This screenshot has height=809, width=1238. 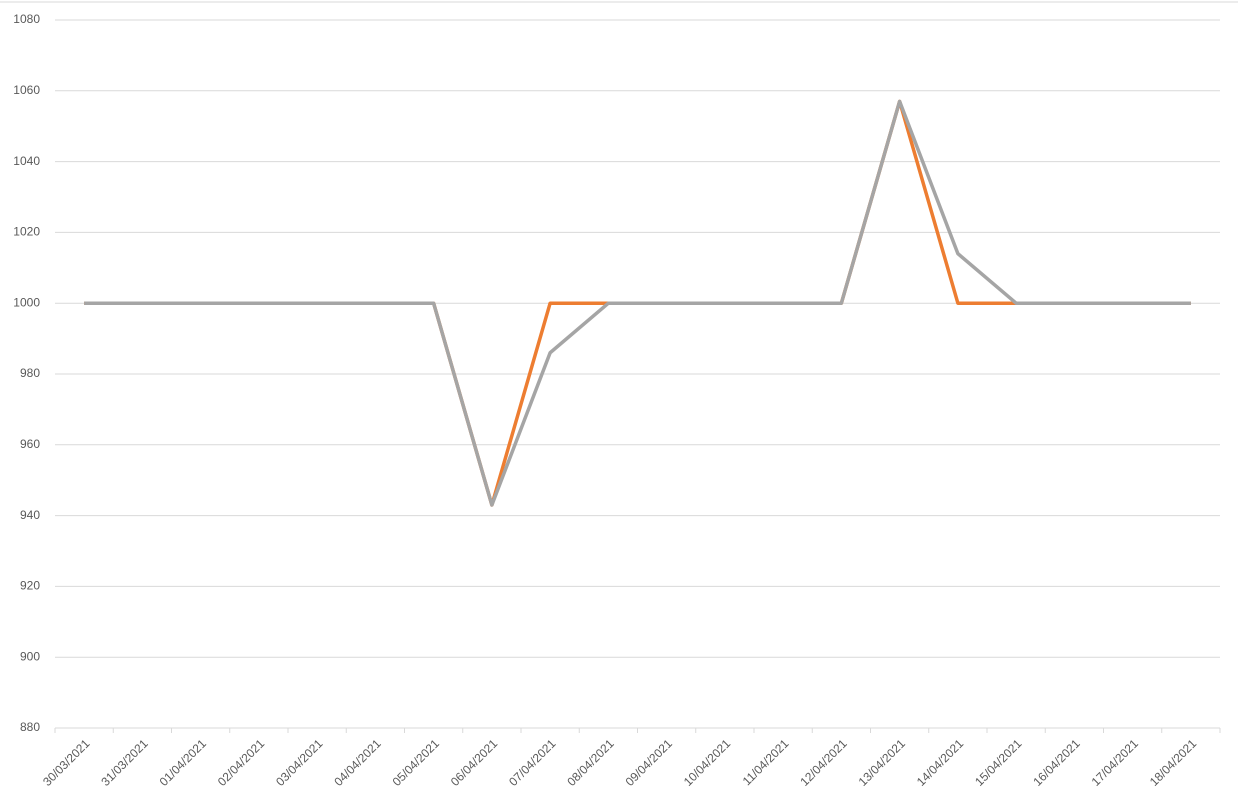 I want to click on x-tick-label: 14/04/2021, so click(x=940, y=762).